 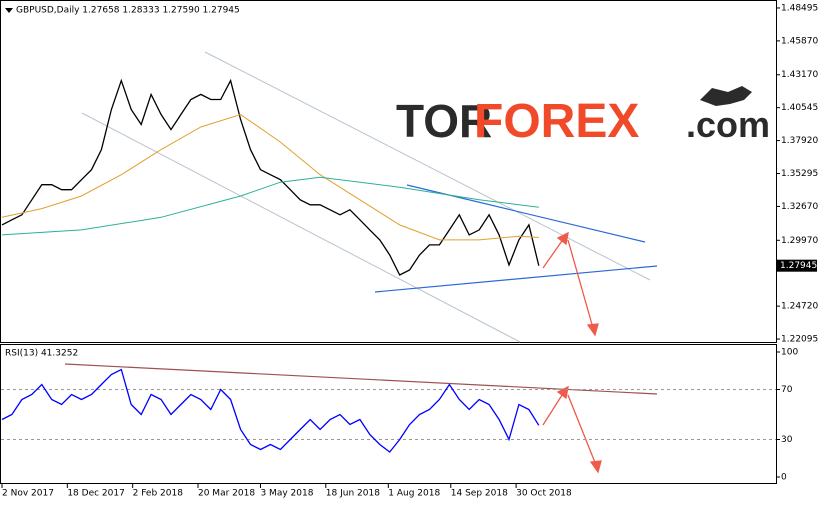 What do you see at coordinates (787, 390) in the screenshot?
I see `y-tick-label: 70` at bounding box center [787, 390].